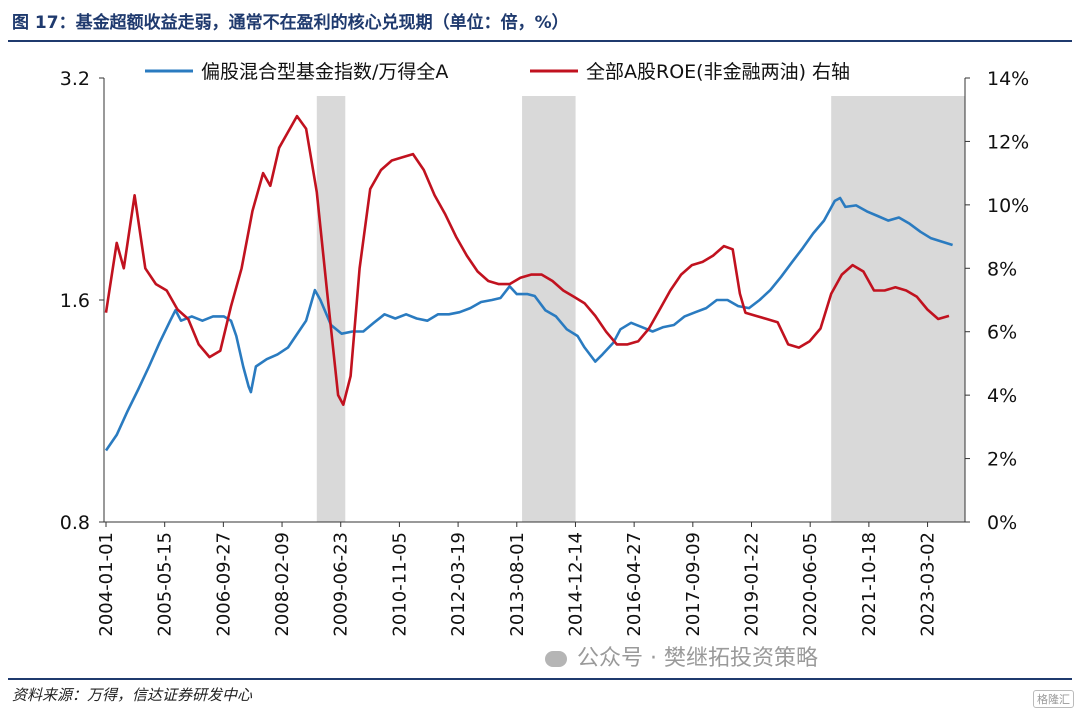 The width and height of the screenshot is (1080, 716). I want to click on watermark: 公众号 · 樊继拓投资策略, so click(681, 656).